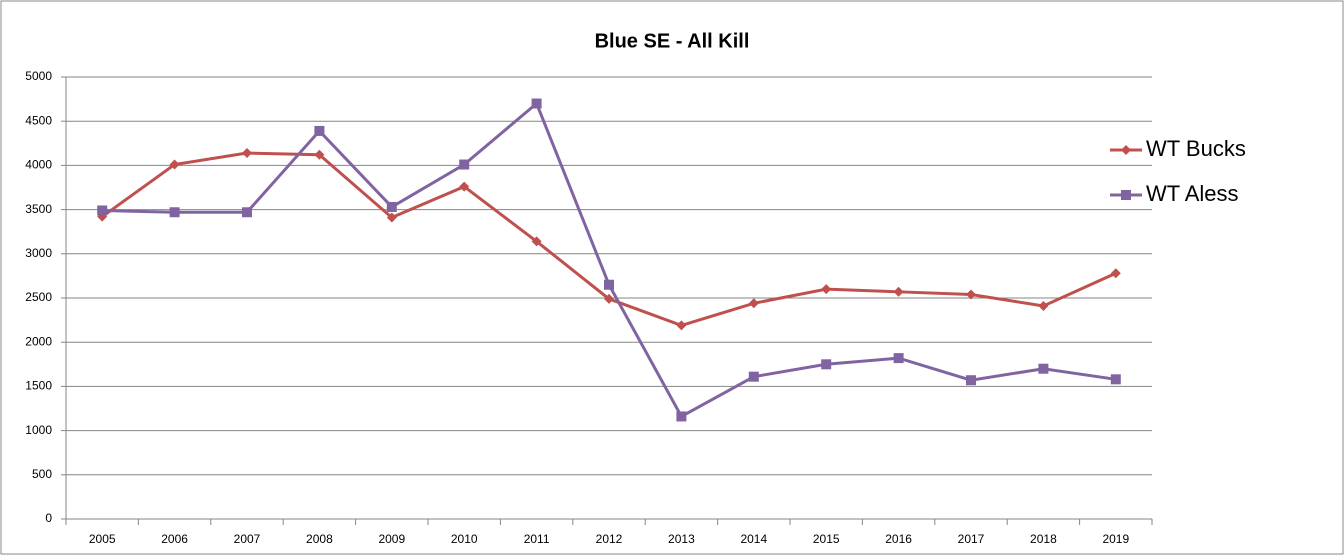 Image resolution: width=1344 pixels, height=555 pixels. What do you see at coordinates (38, 76) in the screenshot?
I see `y-tick-label: 5000` at bounding box center [38, 76].